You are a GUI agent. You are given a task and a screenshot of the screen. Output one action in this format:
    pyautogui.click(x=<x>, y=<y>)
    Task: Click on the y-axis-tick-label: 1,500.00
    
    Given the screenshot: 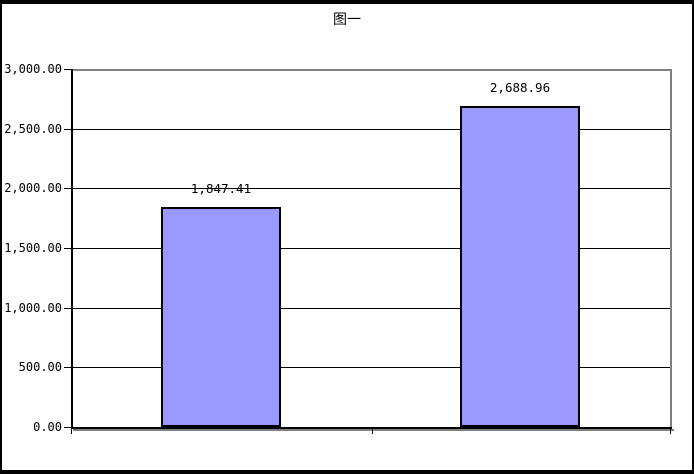 What is the action you would take?
    pyautogui.click(x=33, y=248)
    